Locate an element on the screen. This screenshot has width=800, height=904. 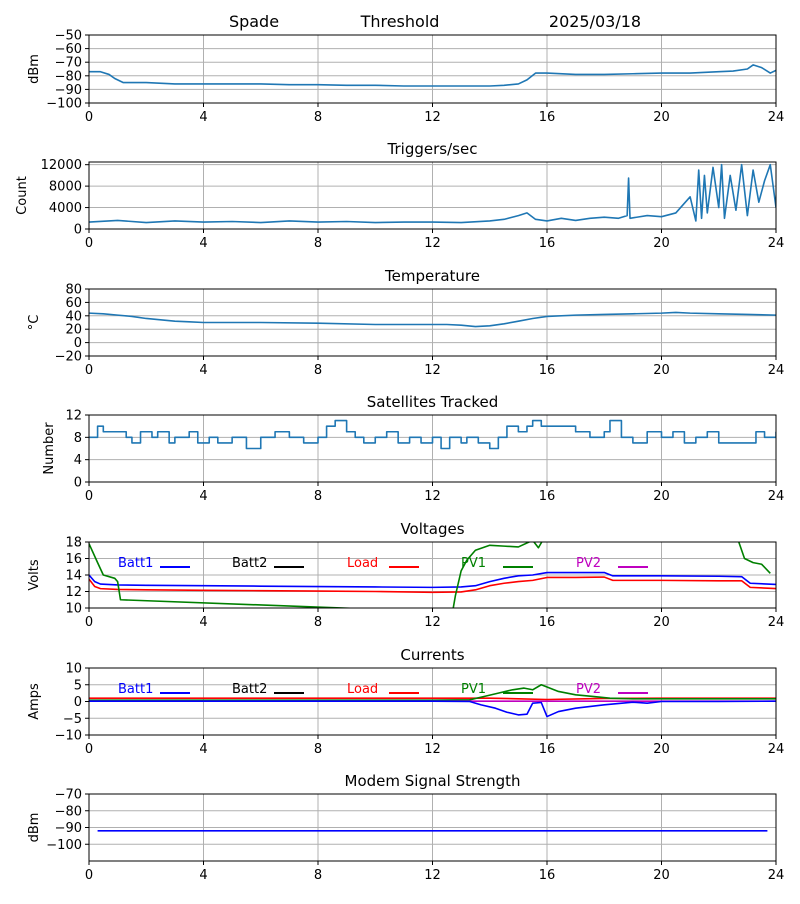
y-tick-label: −50 is located at coordinates (68, 36).